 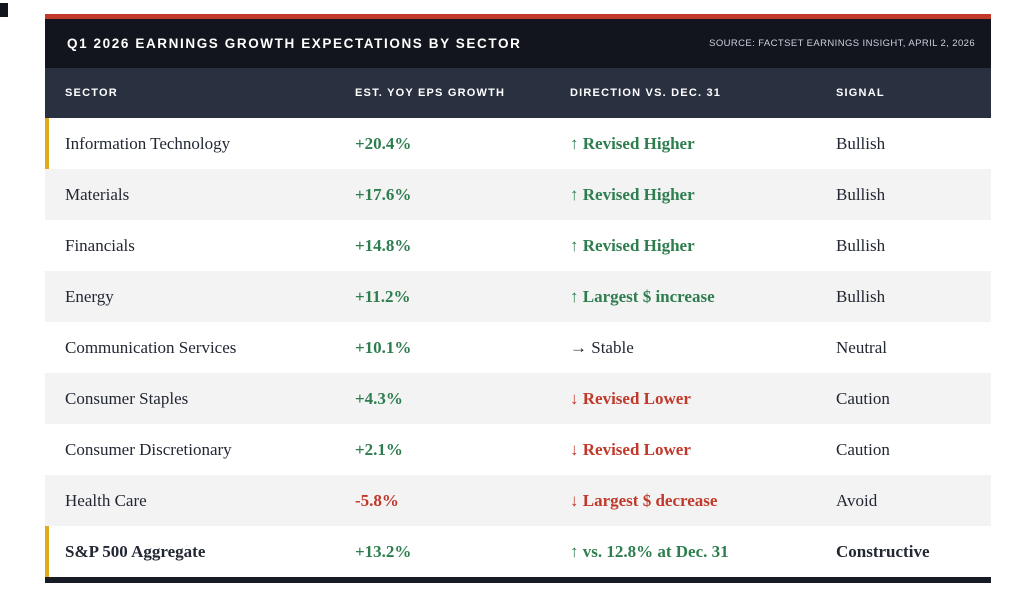 I want to click on sector-cell: Consumer Staples, so click(x=127, y=398).